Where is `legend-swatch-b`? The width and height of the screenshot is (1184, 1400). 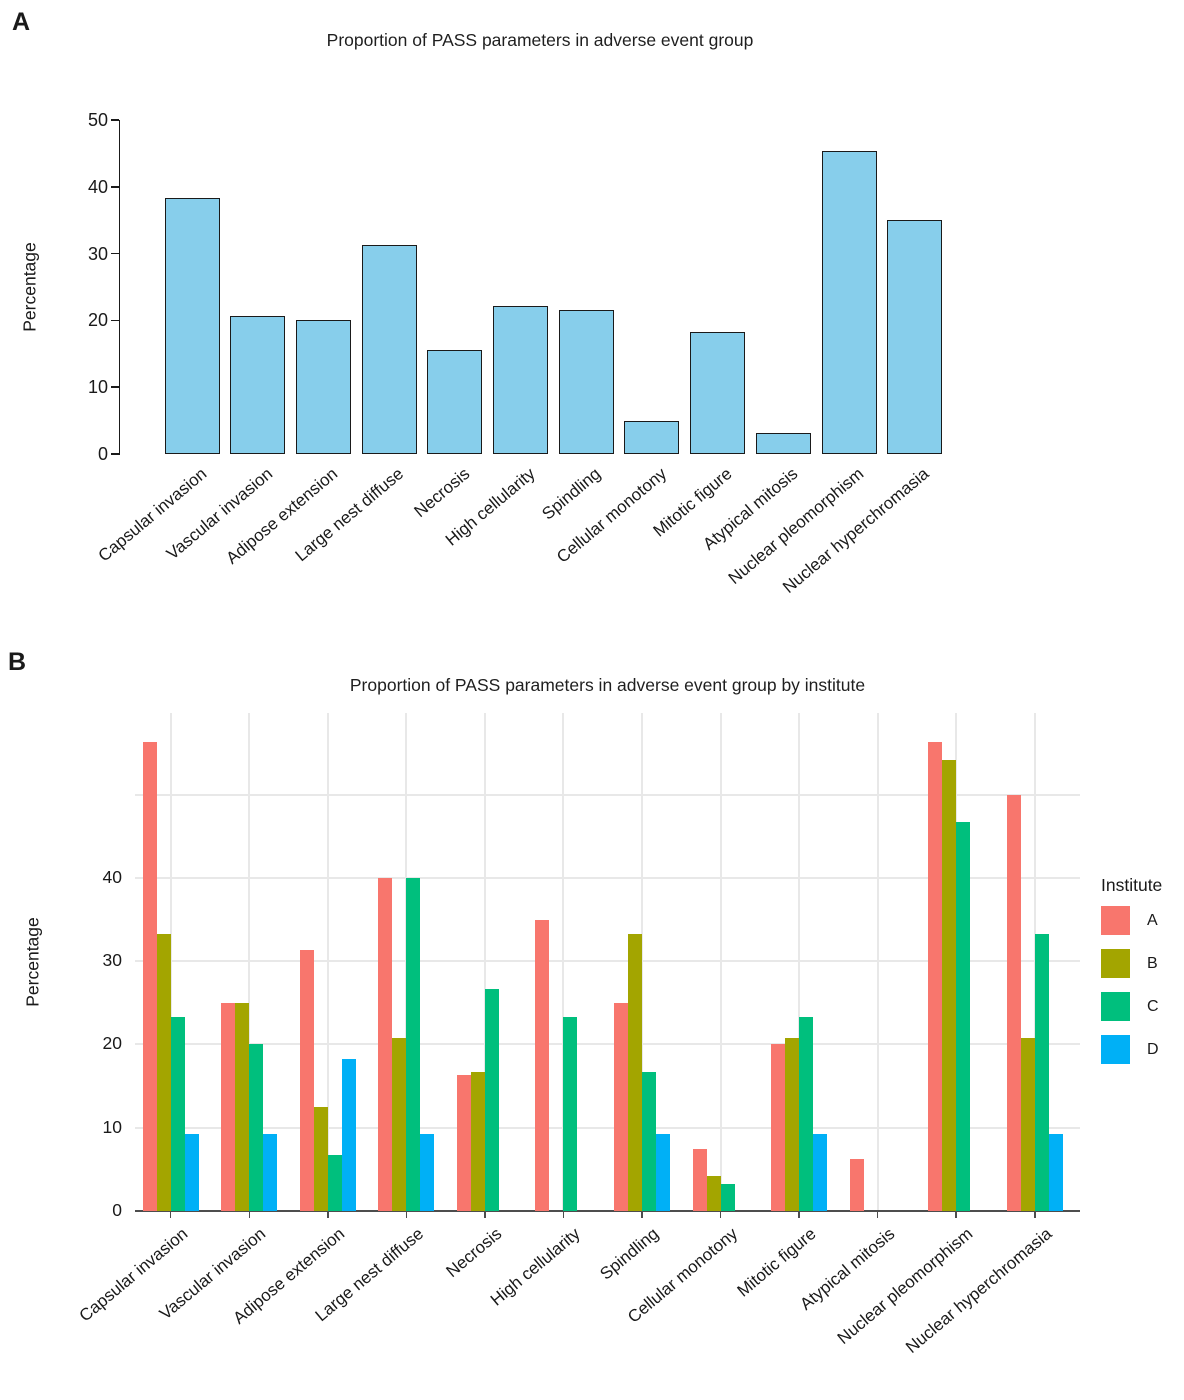
legend-swatch-b is located at coordinates (1115, 963).